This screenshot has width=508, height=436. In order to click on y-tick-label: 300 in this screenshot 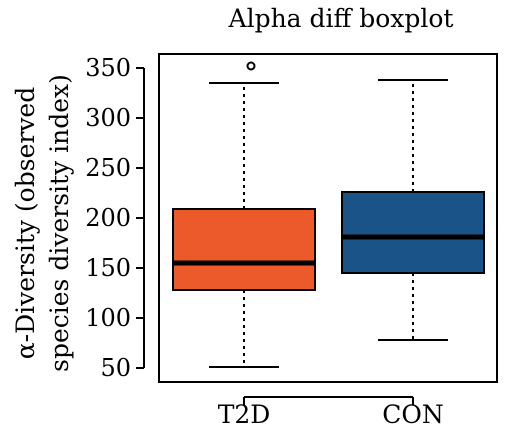, I will do `click(108, 118)`.